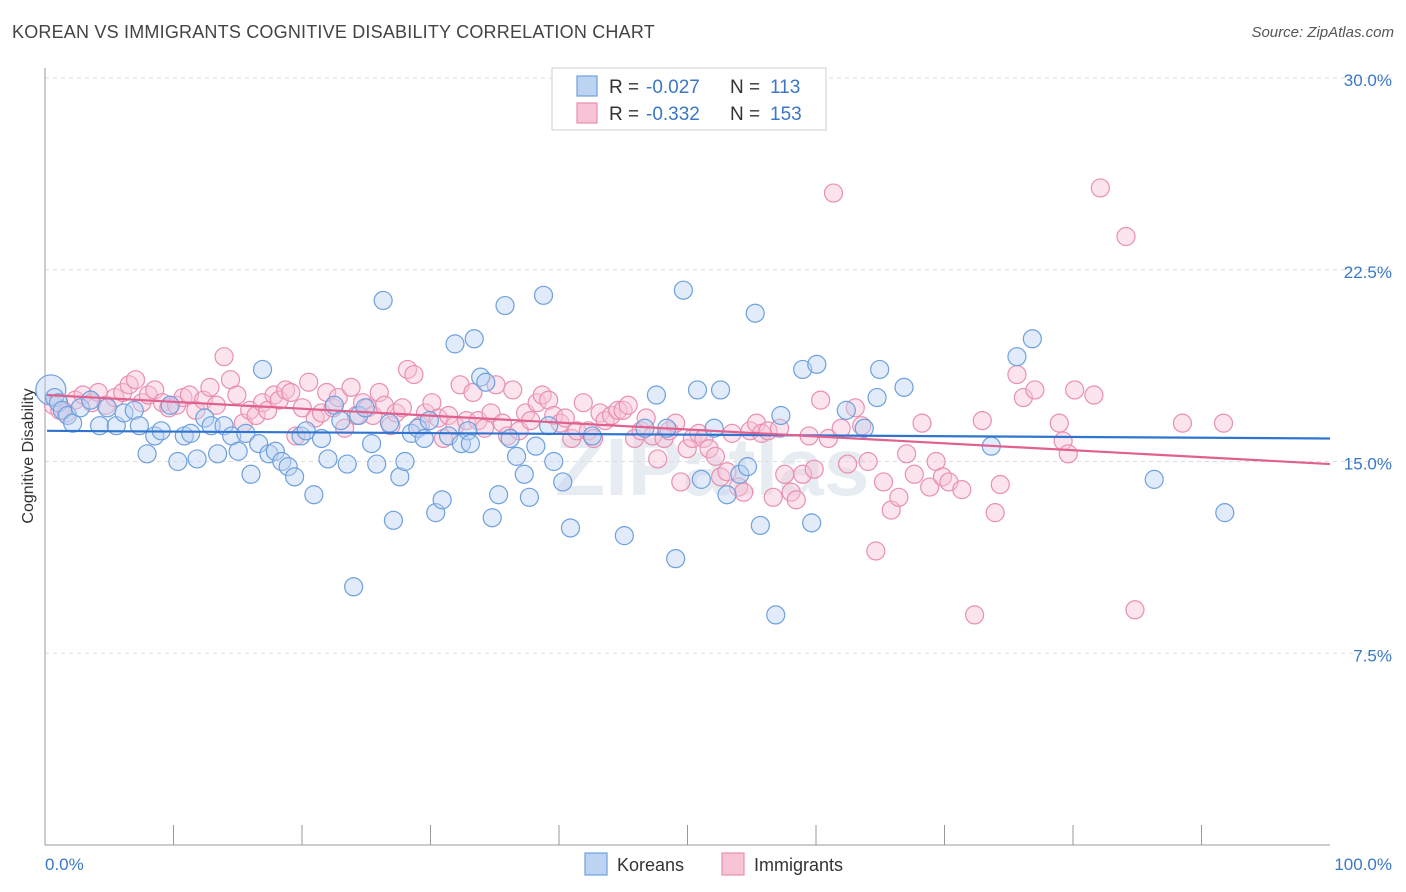 The height and width of the screenshot is (892, 1406). Describe the element at coordinates (713, 864) in the screenshot. I see `series-legend: Koreans Immigrants` at that location.